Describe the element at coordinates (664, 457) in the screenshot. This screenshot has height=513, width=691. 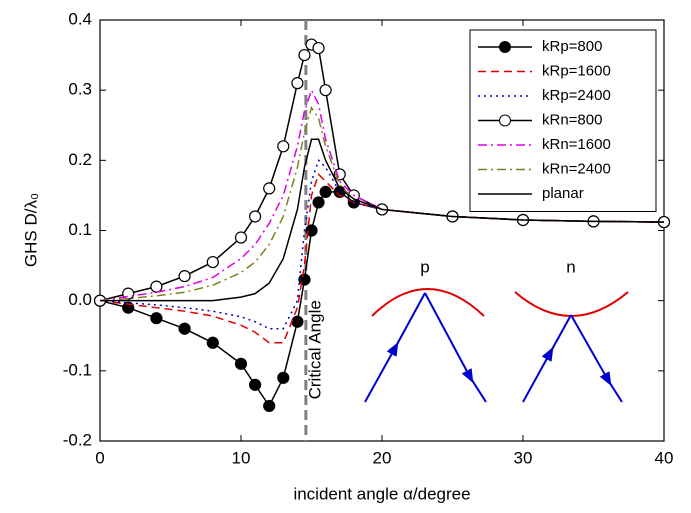
I see `x-tick-label: 40` at that location.